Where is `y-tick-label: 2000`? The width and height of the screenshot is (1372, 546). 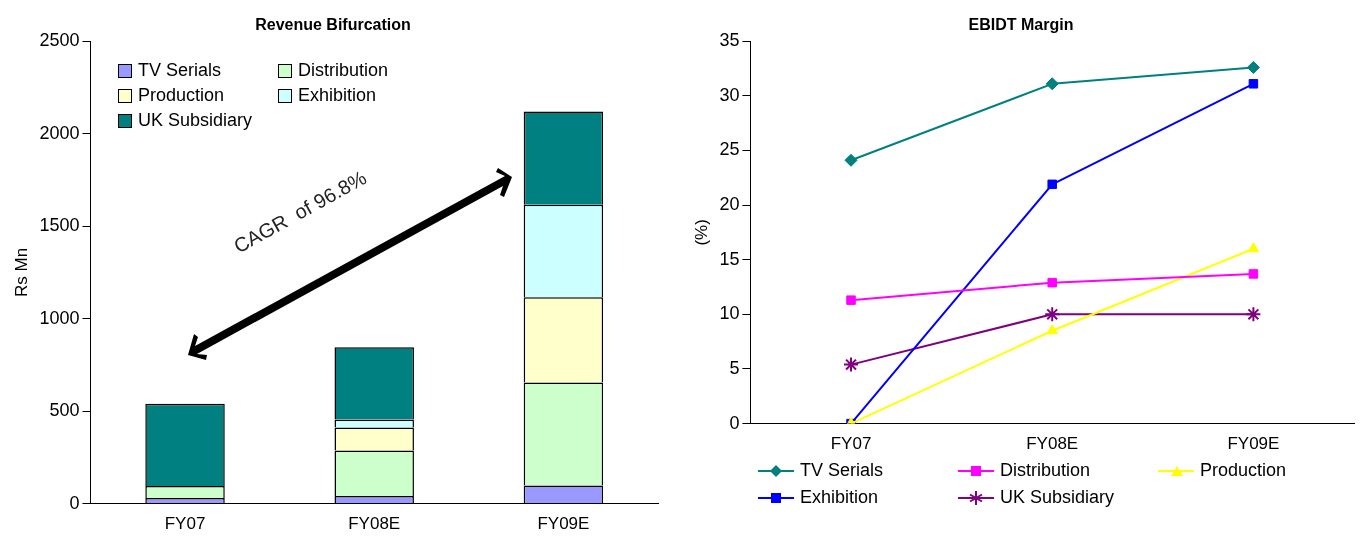 y-tick-label: 2000 is located at coordinates (59, 132).